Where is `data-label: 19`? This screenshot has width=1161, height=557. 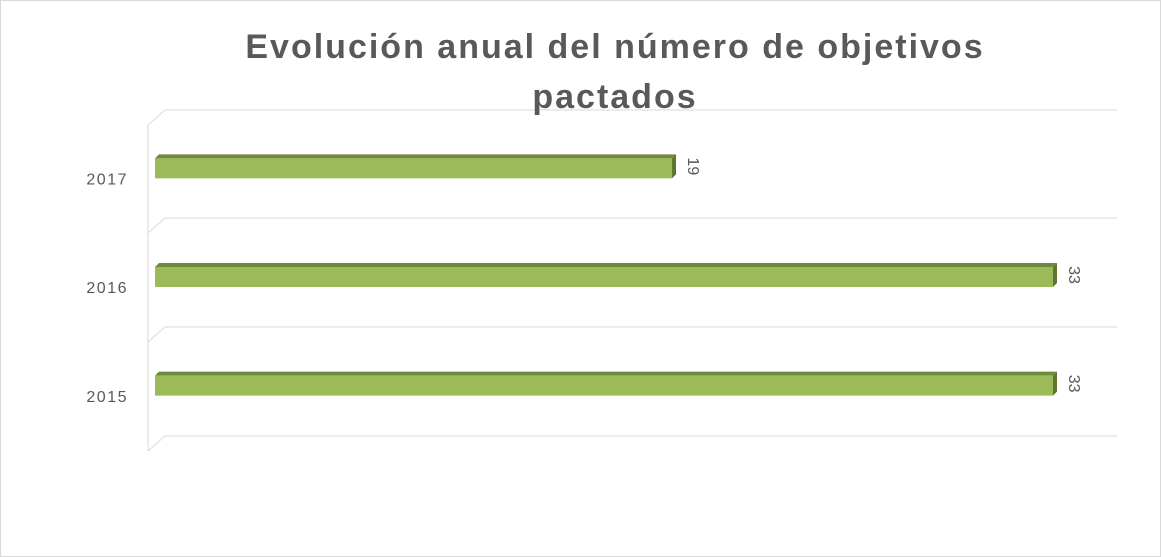 data-label: 19 is located at coordinates (692, 166).